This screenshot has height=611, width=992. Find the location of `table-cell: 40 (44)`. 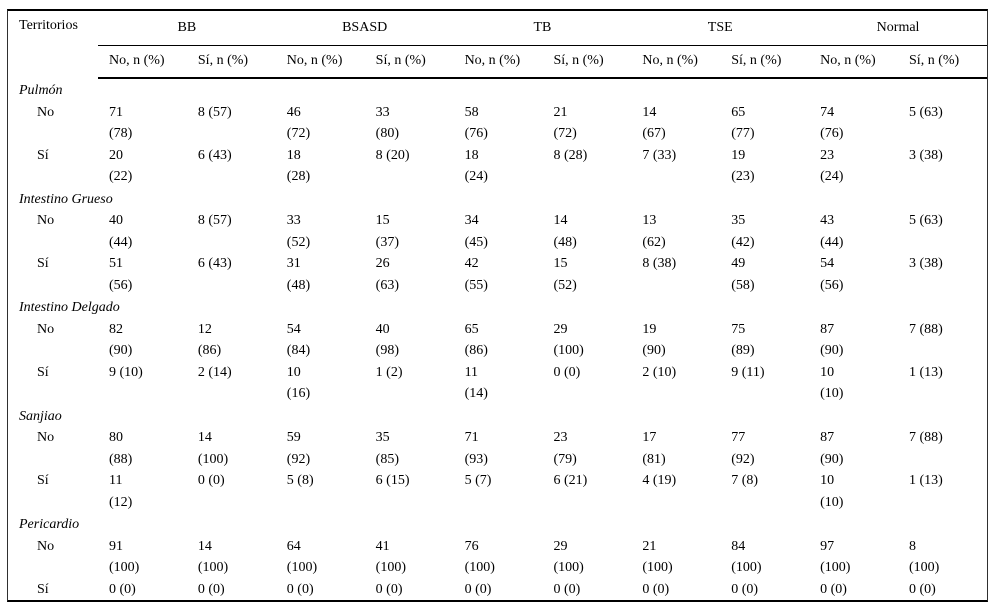

table-cell: 40 (44) is located at coordinates (121, 231).